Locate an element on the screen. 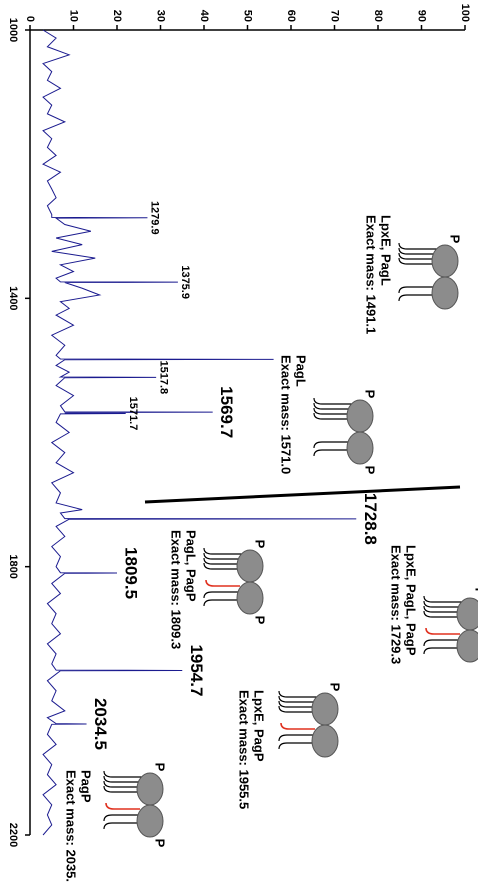 This screenshot has height=882, width=478. annotation-text: PagP is located at coordinates (86, 786).